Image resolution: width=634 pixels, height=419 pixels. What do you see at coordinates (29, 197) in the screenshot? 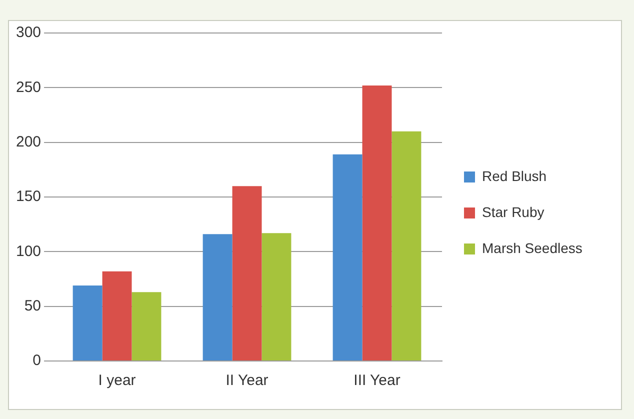
I see `y-tick-label: 150` at bounding box center [29, 197].